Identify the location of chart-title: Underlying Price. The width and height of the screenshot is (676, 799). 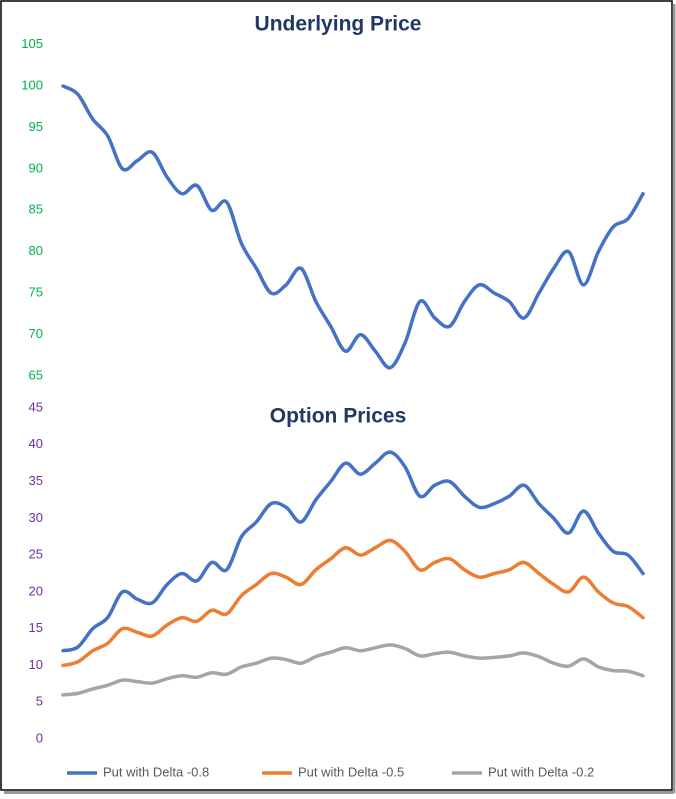
(338, 24).